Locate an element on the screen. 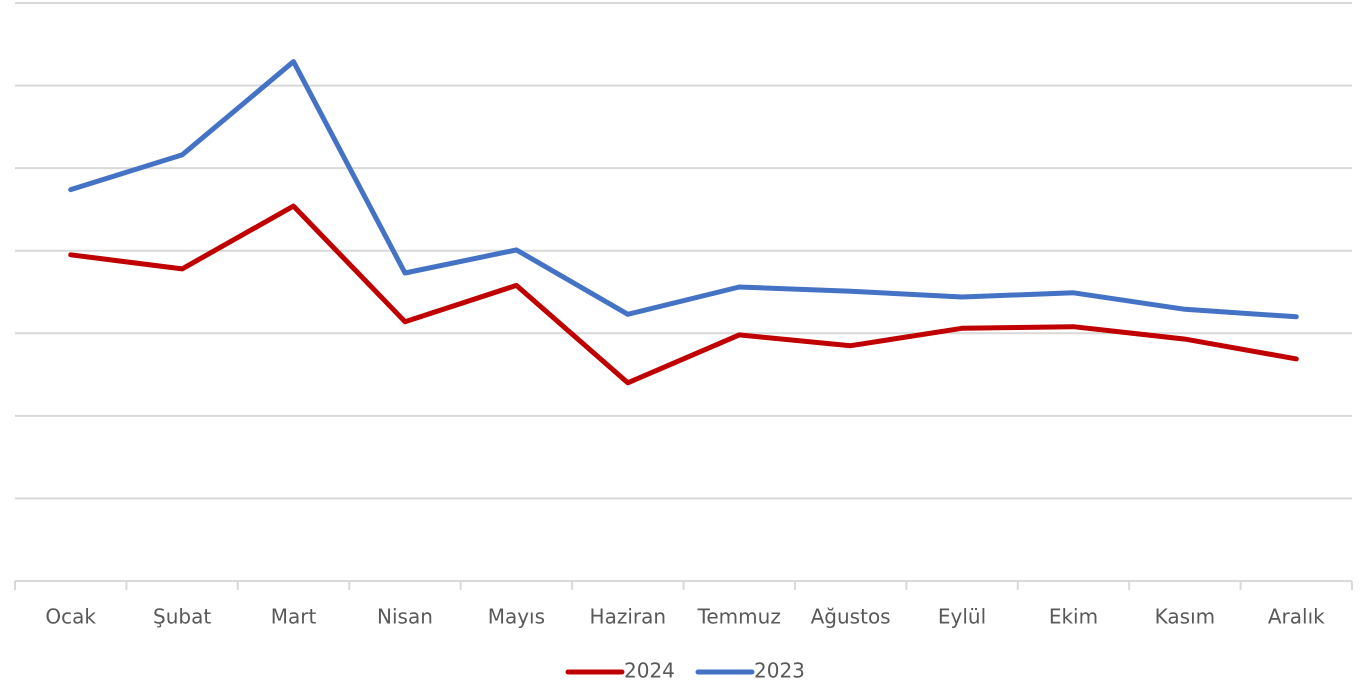 This screenshot has width=1362, height=685. x-tick-label: Aralık is located at coordinates (1296, 617).